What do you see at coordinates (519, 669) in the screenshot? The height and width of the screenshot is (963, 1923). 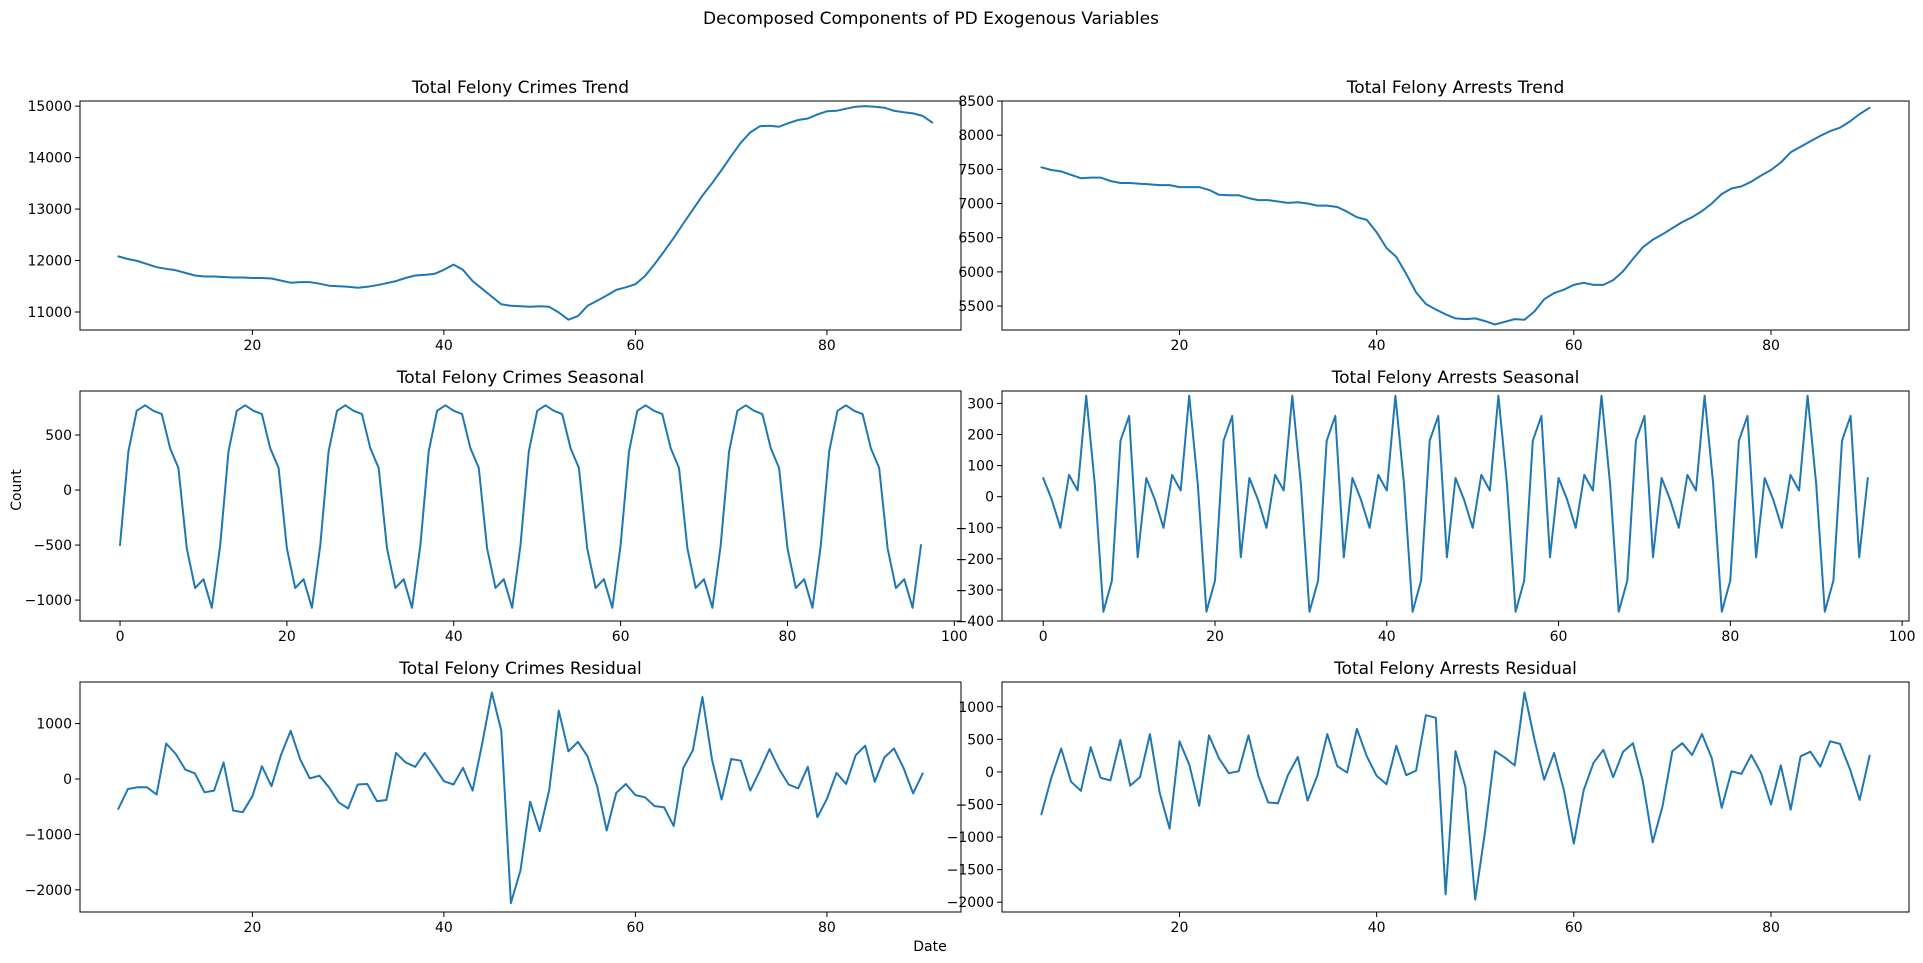 I see `crimes-residual-title: Total Felony Crimes Residual` at bounding box center [519, 669].